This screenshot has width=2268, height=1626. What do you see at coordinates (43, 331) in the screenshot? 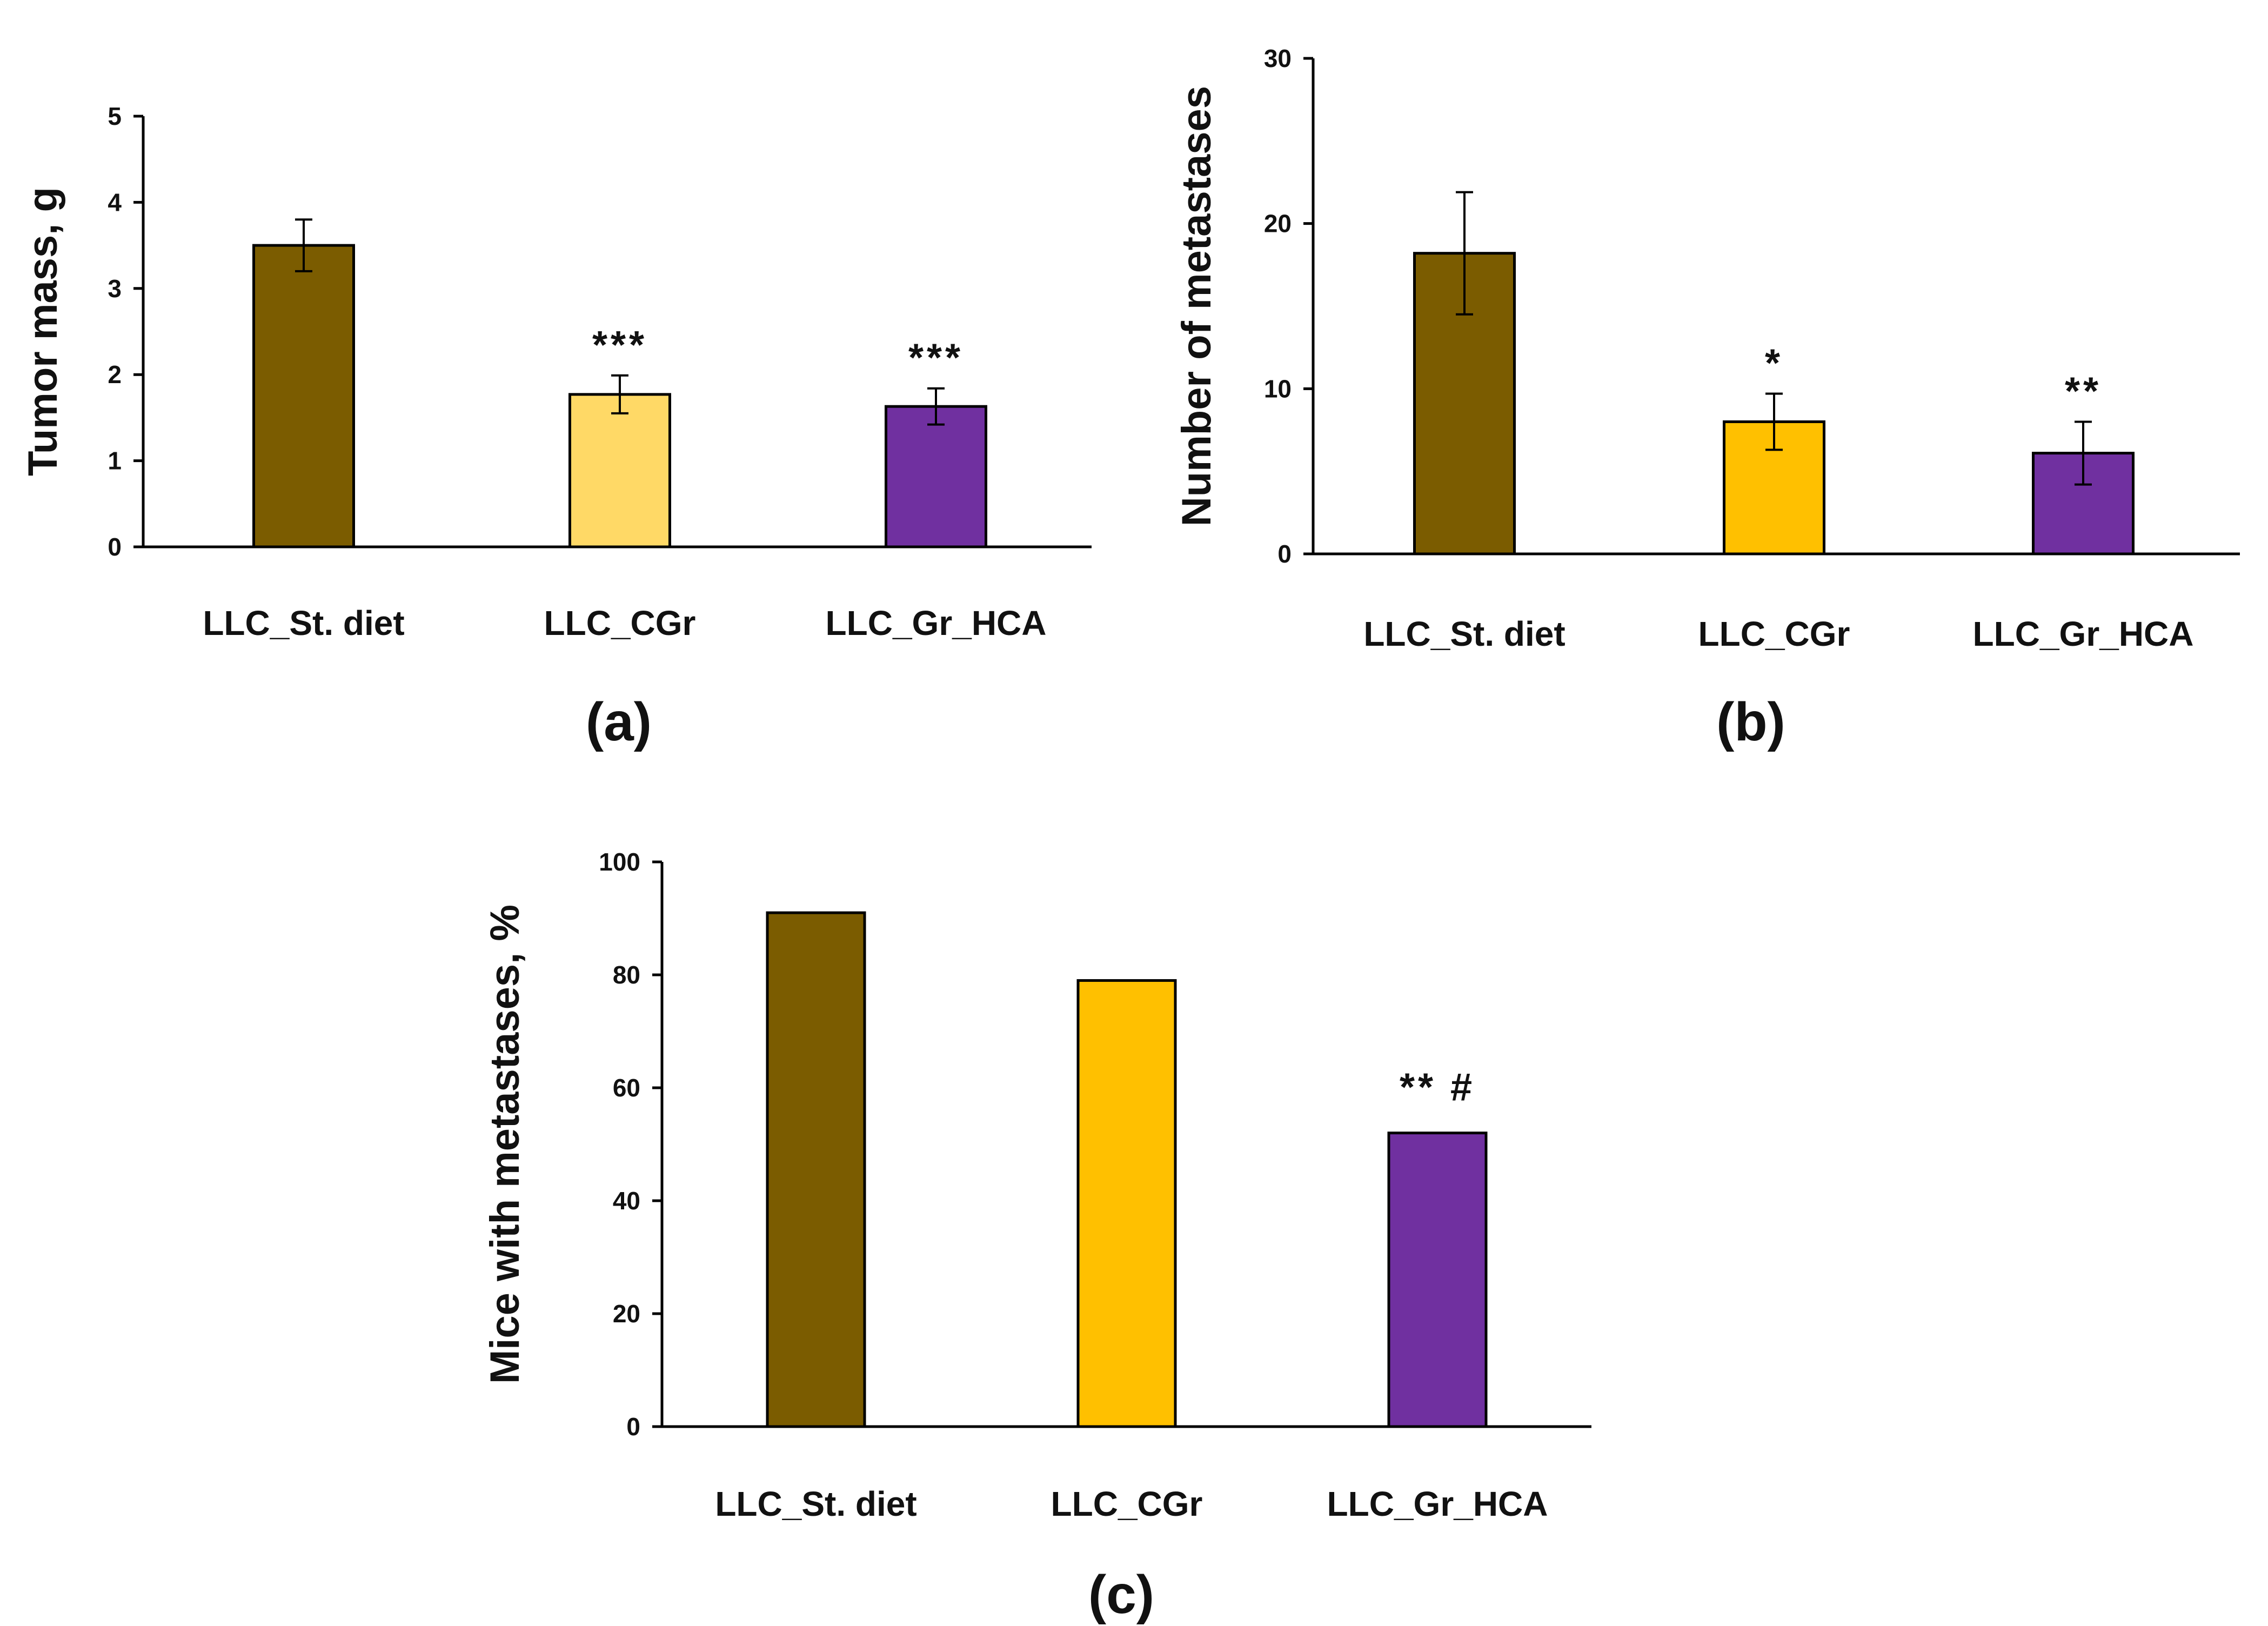
I see `y-axis-title: Tumor mass, g` at bounding box center [43, 331].